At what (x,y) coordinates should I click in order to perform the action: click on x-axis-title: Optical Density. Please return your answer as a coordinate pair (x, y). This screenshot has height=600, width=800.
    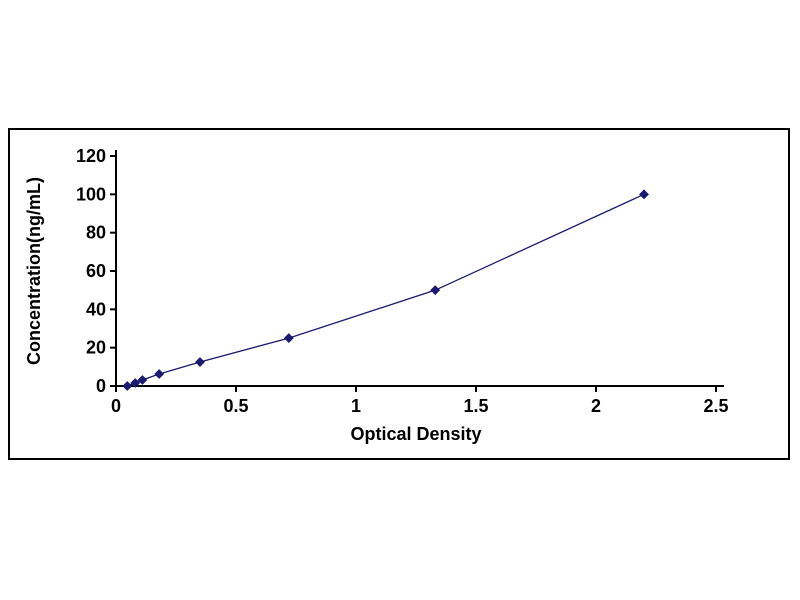
    Looking at the image, I should click on (416, 434).